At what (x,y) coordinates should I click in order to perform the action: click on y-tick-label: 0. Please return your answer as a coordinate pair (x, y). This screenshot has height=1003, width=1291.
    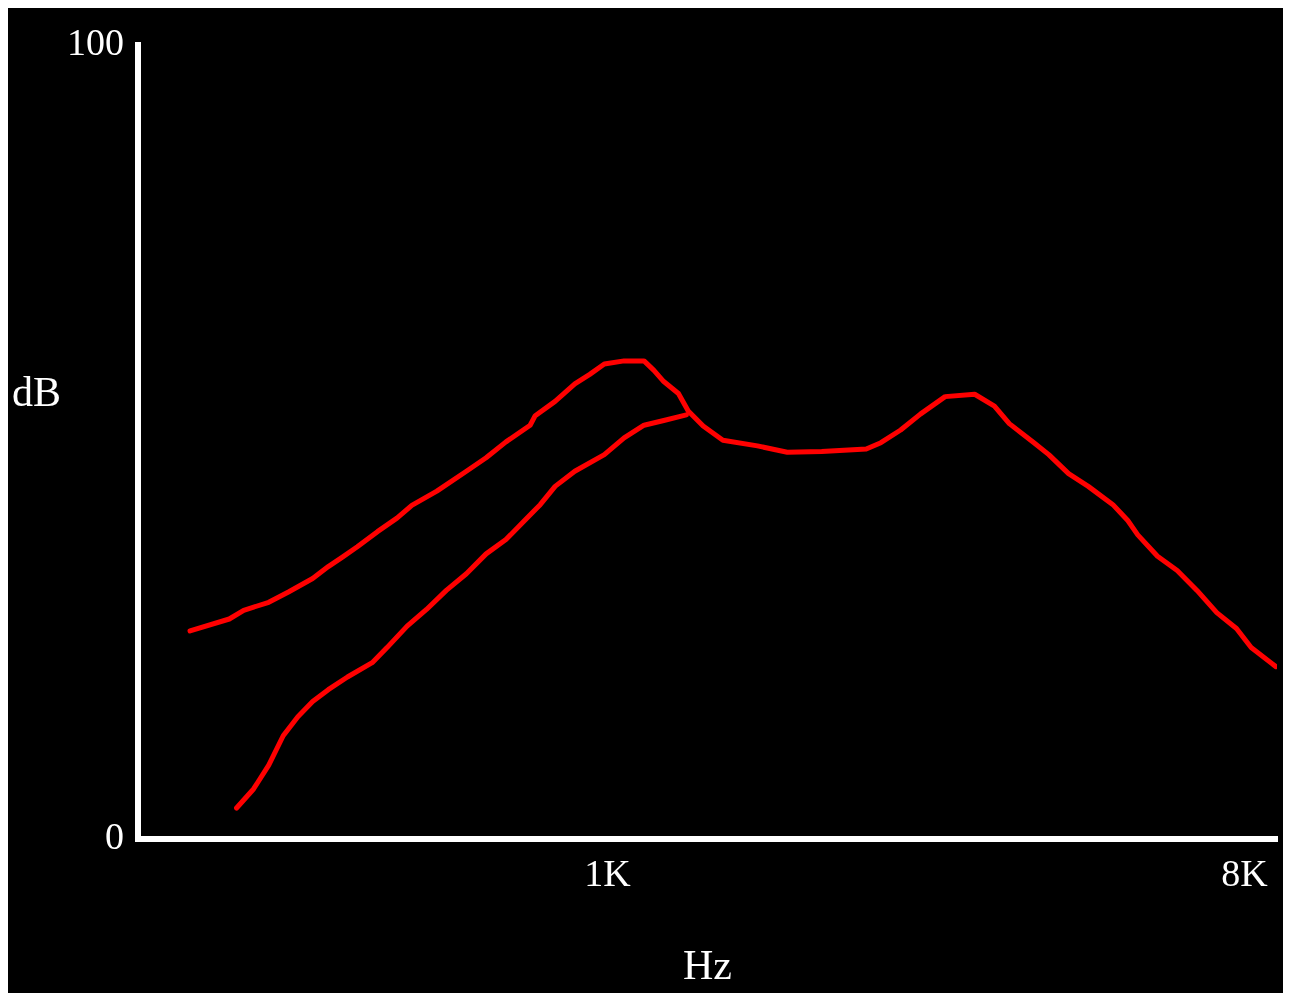
    Looking at the image, I should click on (114, 835).